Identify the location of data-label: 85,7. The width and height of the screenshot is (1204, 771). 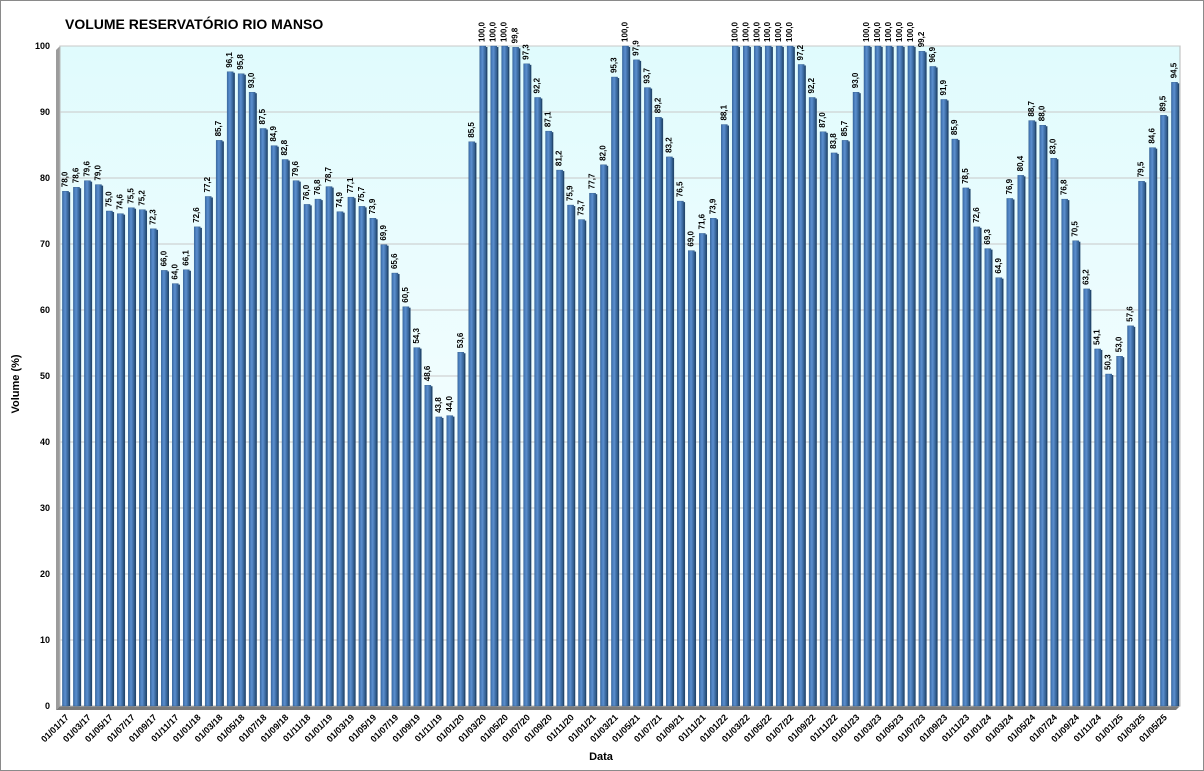
(218, 128).